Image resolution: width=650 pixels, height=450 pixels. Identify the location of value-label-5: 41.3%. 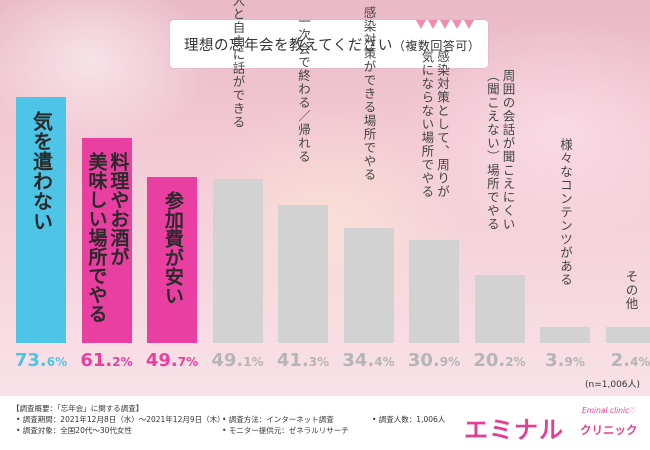
(303, 360).